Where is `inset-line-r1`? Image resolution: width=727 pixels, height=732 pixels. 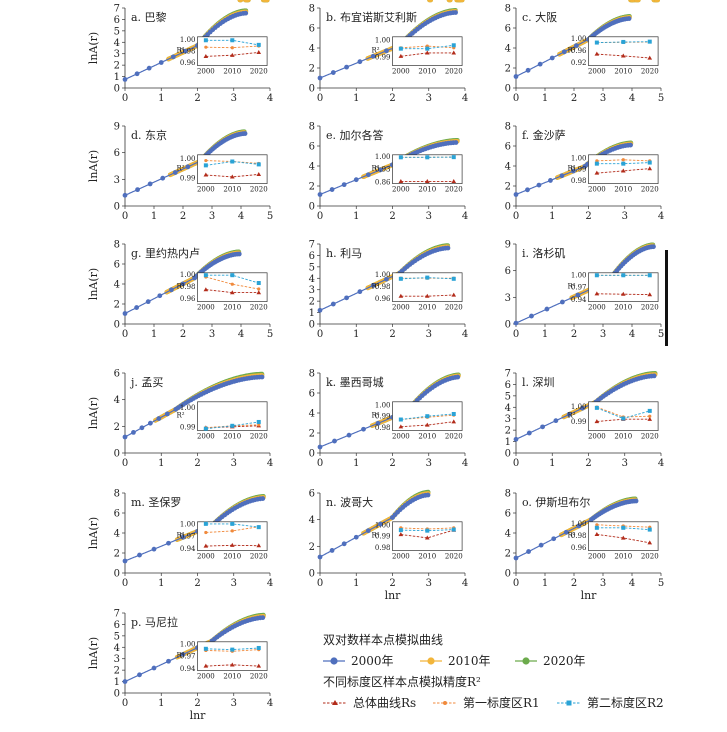 inset-line-r1 is located at coordinates (232, 283).